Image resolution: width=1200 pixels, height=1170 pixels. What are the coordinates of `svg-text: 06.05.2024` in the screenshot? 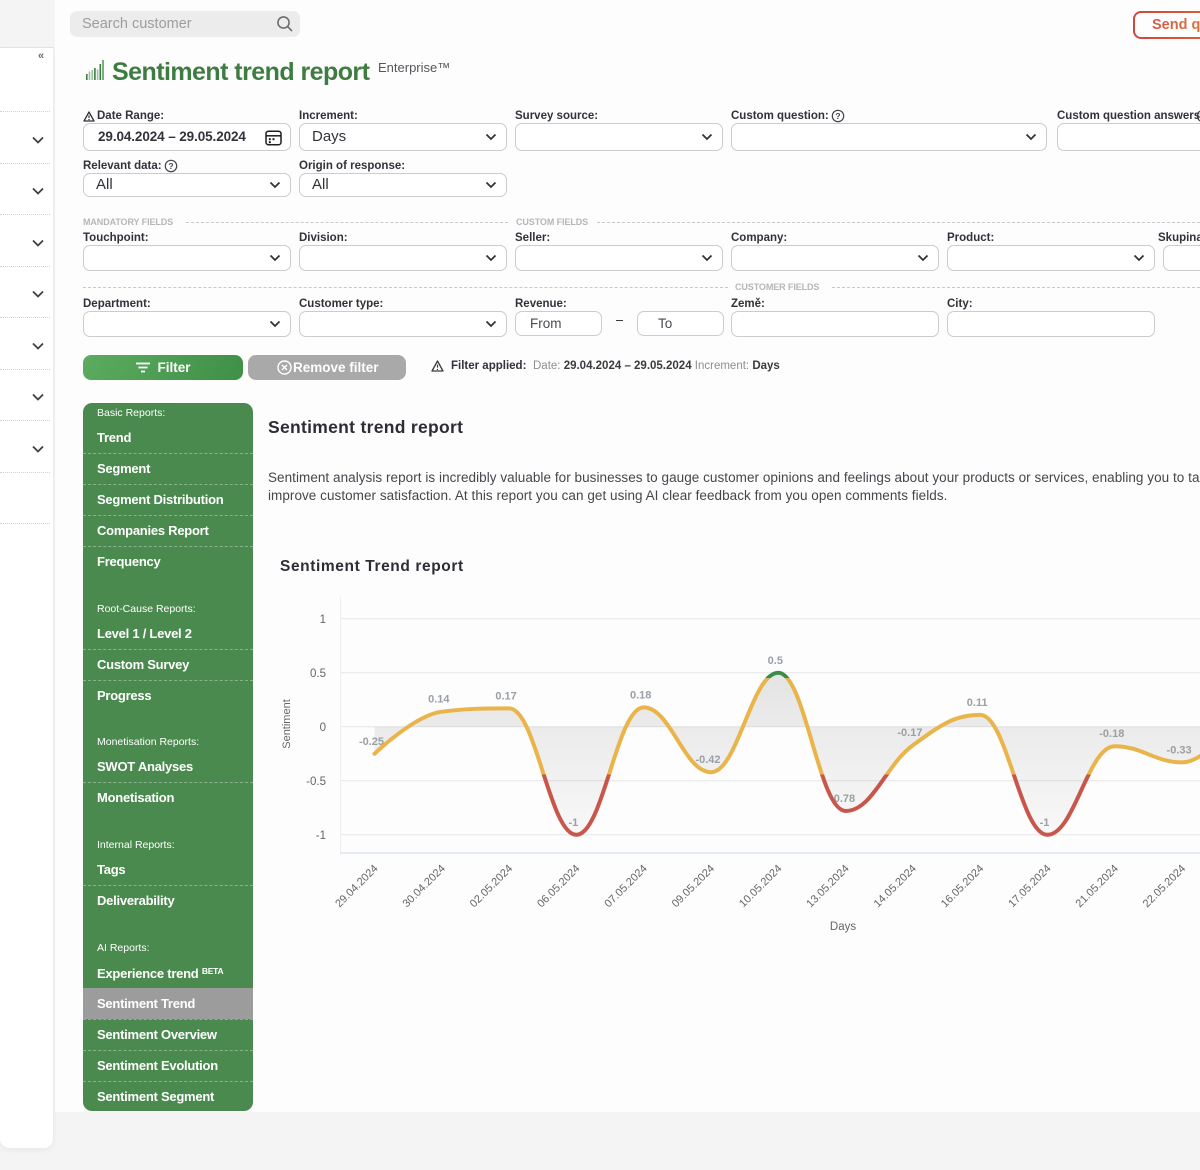 It's located at (558, 886).